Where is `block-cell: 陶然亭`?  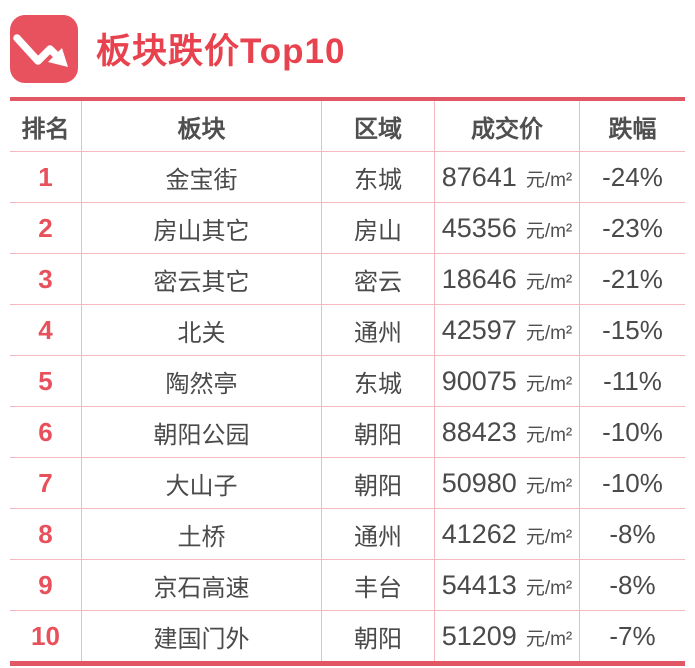
block-cell: 陶然亭 is located at coordinates (202, 381).